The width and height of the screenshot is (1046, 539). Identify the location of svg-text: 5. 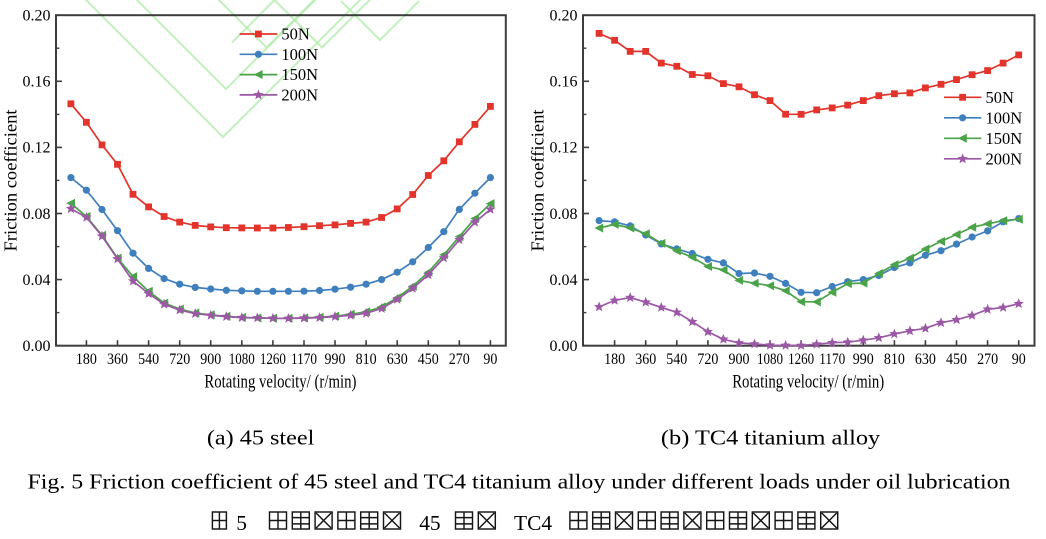
(241, 523).